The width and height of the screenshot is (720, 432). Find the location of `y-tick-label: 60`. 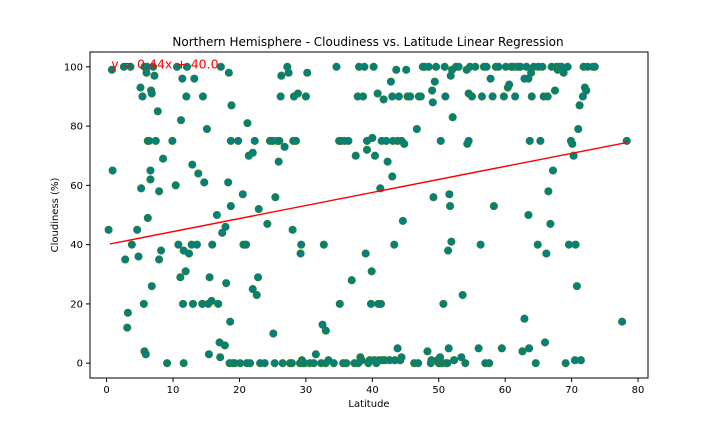

y-tick-label: 60 is located at coordinates (76, 186).